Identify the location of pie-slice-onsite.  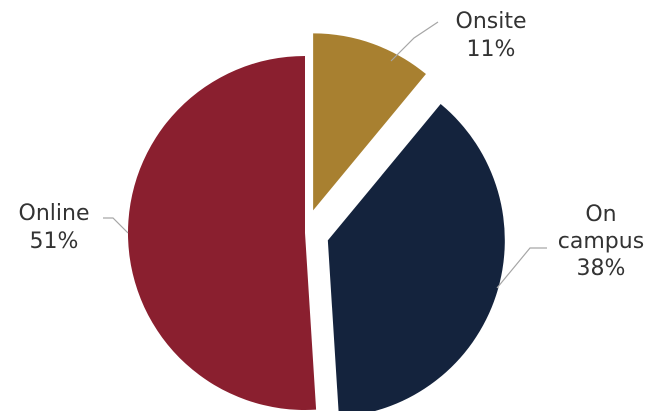
(369, 122).